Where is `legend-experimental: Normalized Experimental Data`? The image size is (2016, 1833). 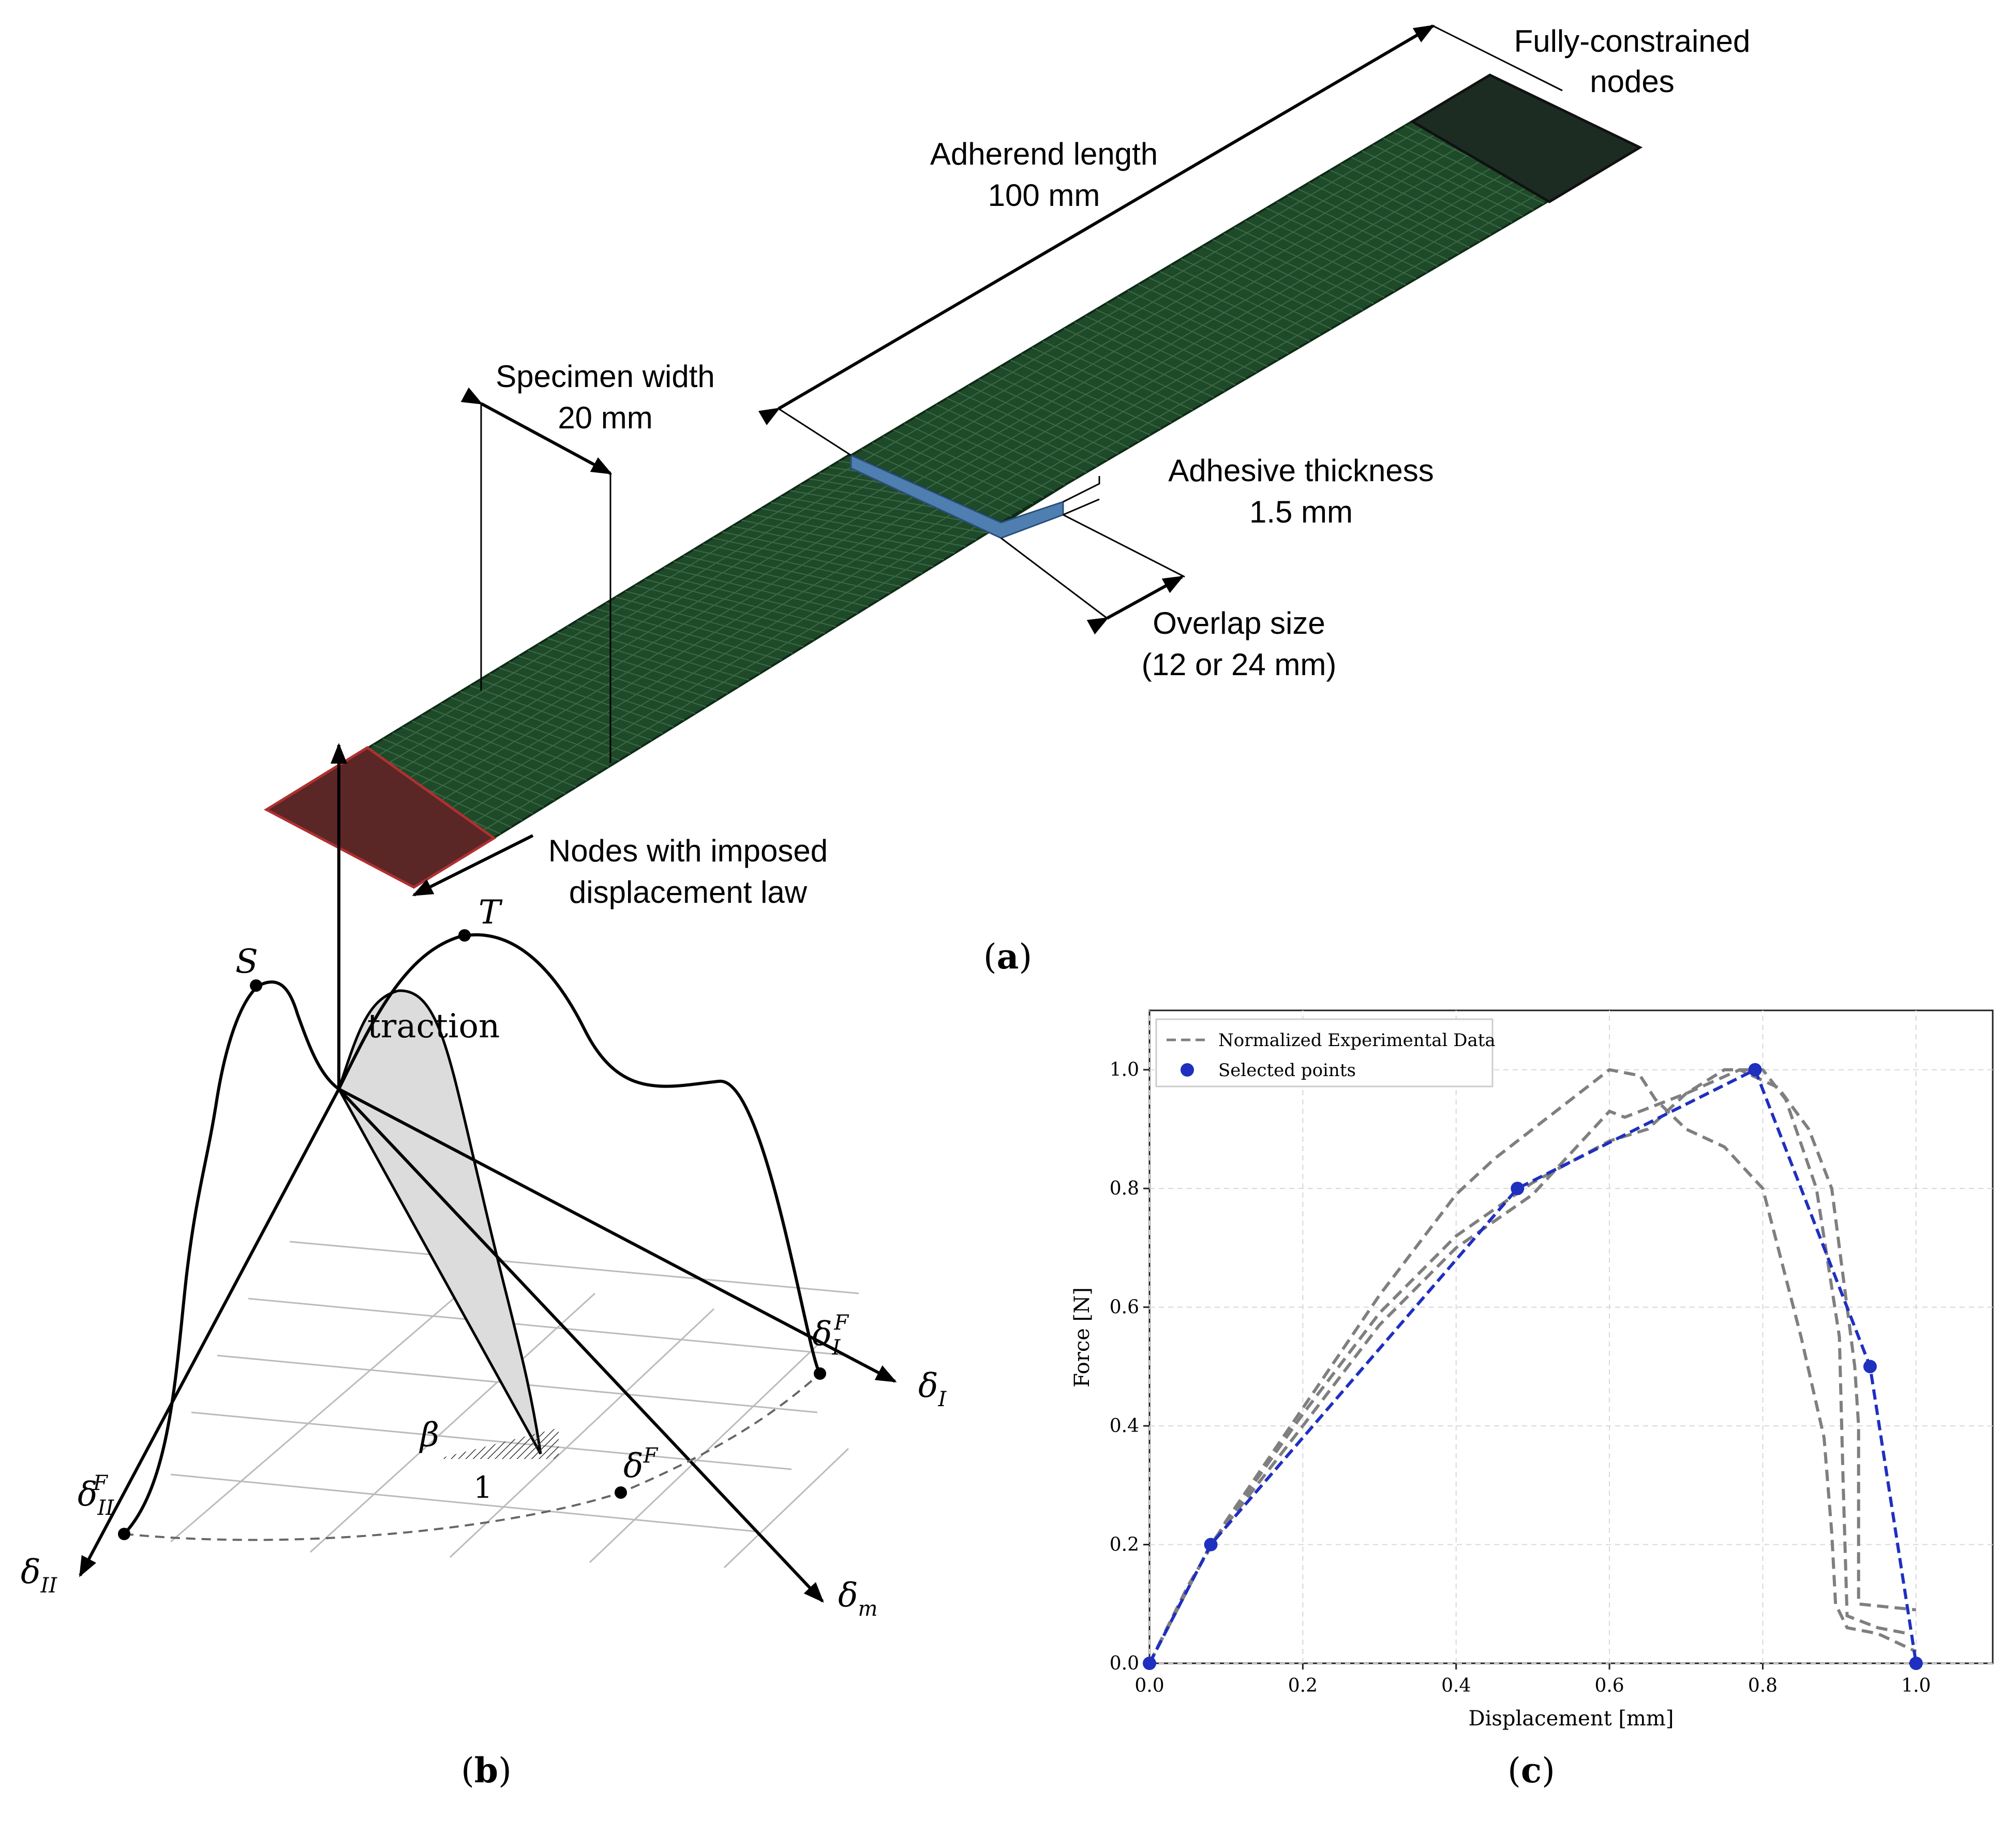
legend-experimental: Normalized Experimental Data is located at coordinates (1357, 1040).